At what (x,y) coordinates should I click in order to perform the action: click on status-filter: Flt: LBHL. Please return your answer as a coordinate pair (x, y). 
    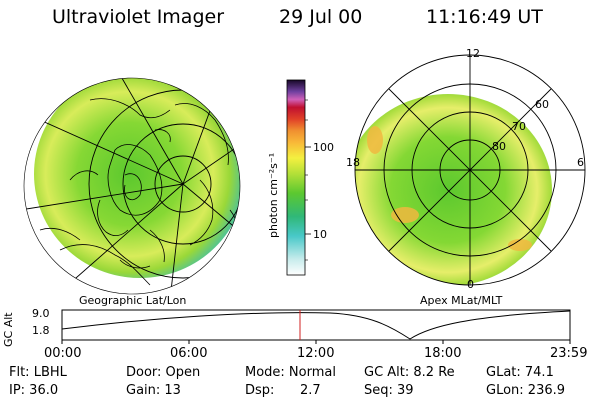
    Looking at the image, I should click on (38, 372).